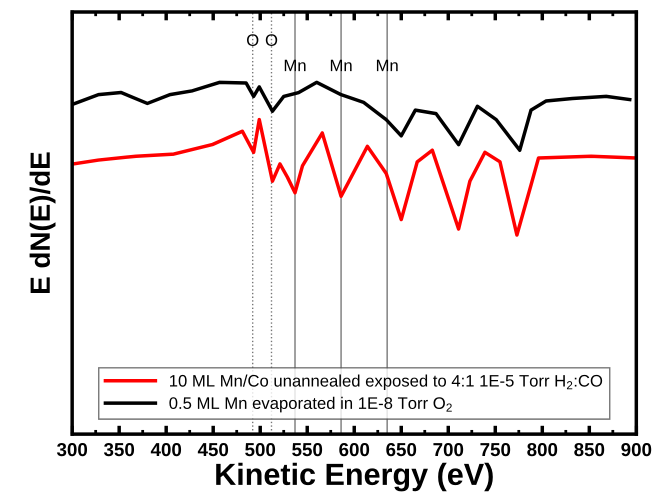 The width and height of the screenshot is (656, 499). I want to click on x-tick-label: 700, so click(448, 449).